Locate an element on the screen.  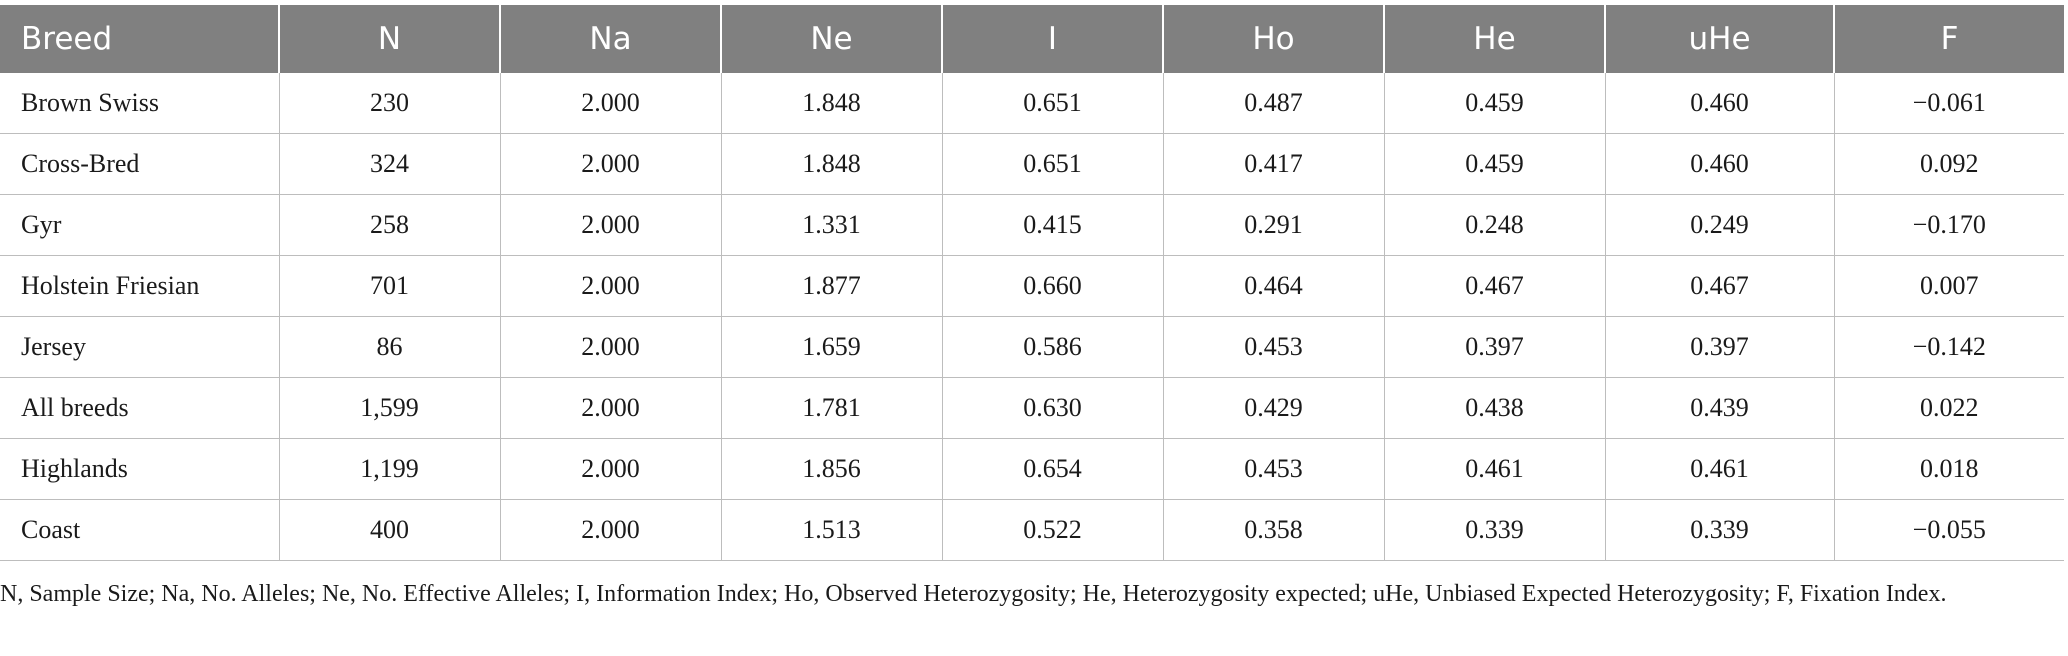
column-header-uhe: uHe is located at coordinates (1720, 39).